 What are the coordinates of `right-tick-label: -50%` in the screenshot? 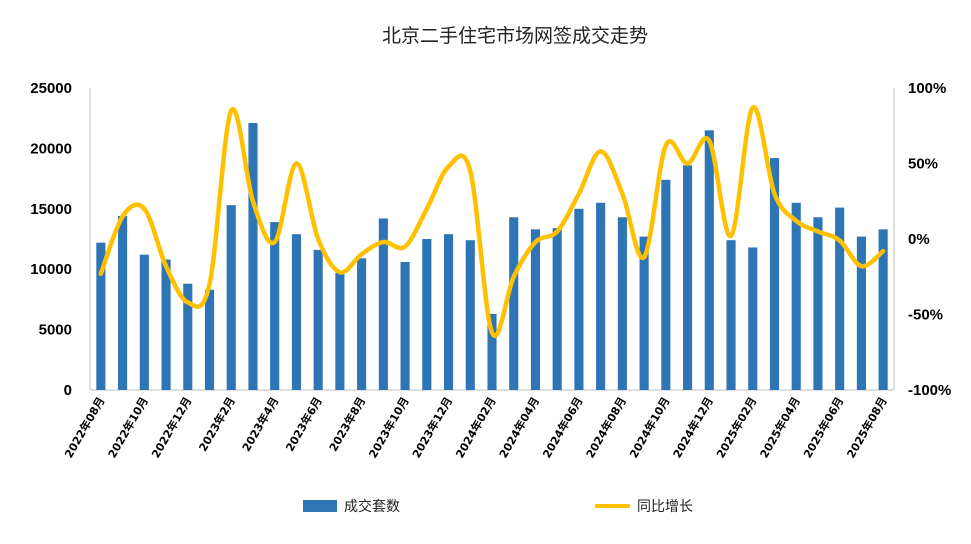 It's located at (925, 315).